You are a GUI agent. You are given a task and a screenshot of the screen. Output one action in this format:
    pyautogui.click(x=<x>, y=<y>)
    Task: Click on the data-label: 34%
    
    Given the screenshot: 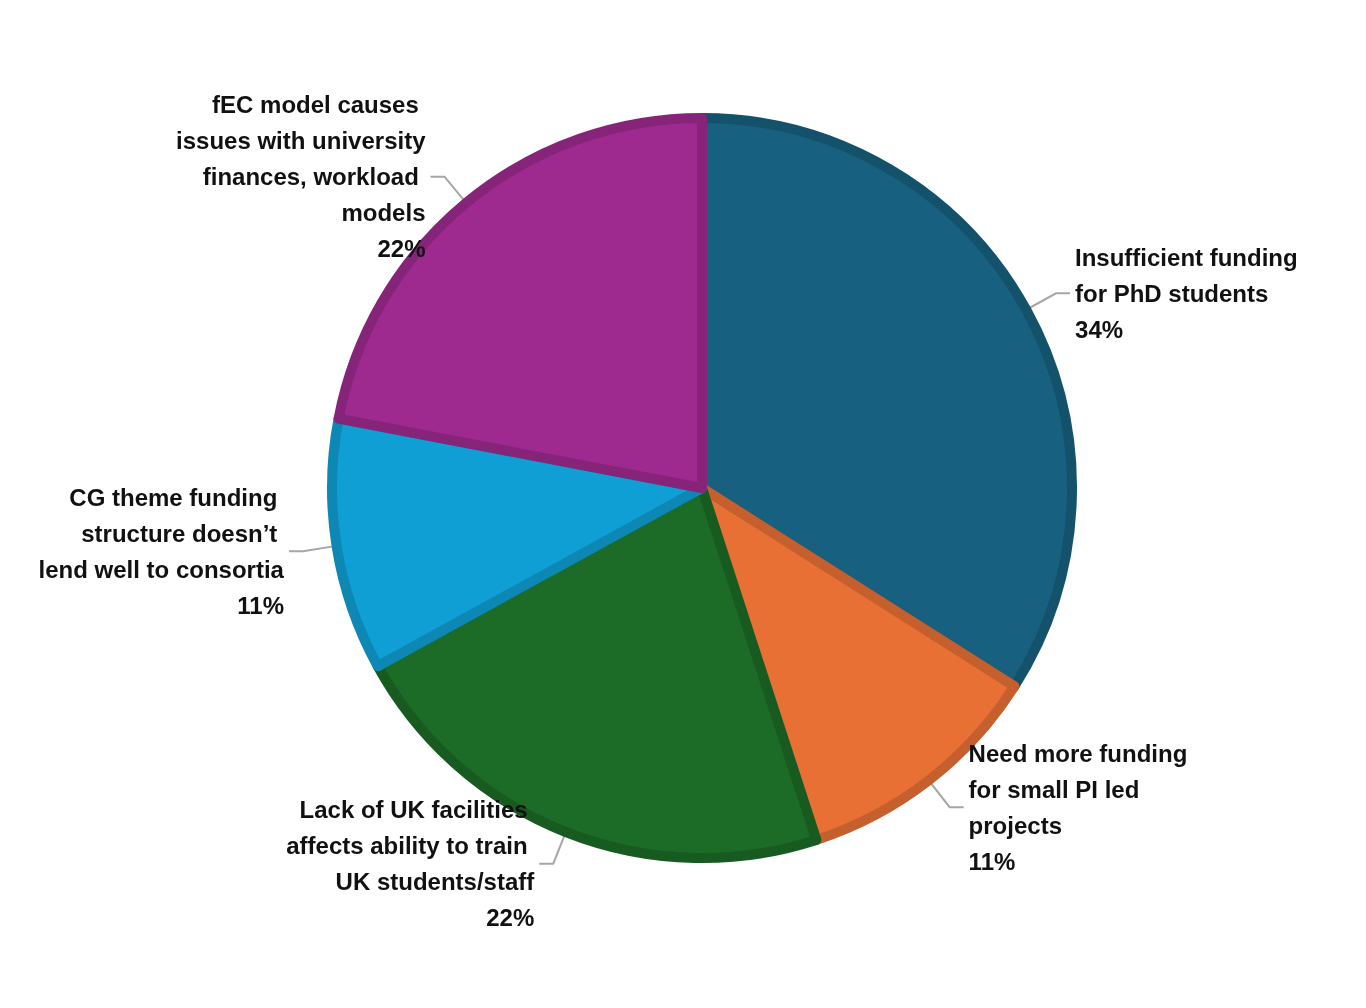 What is the action you would take?
    pyautogui.click(x=1099, y=329)
    